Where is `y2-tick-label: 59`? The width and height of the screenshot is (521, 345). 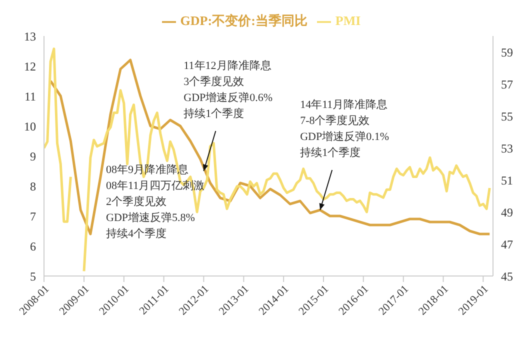 y2-tick-label: 59 is located at coordinates (507, 52).